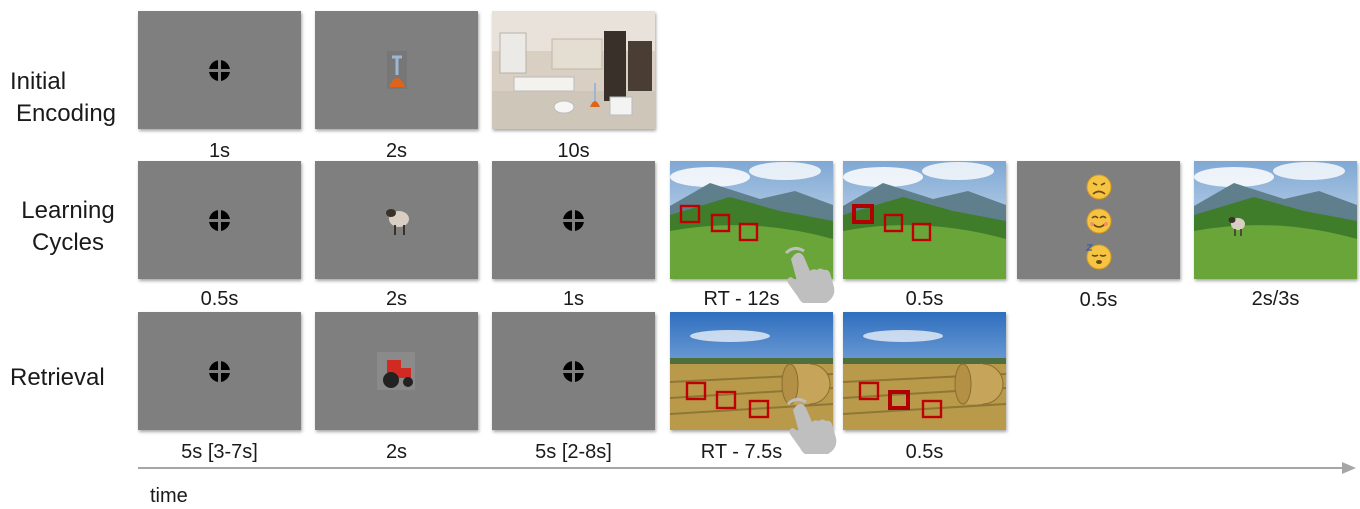  I want to click on tractor-icon, so click(396, 371).